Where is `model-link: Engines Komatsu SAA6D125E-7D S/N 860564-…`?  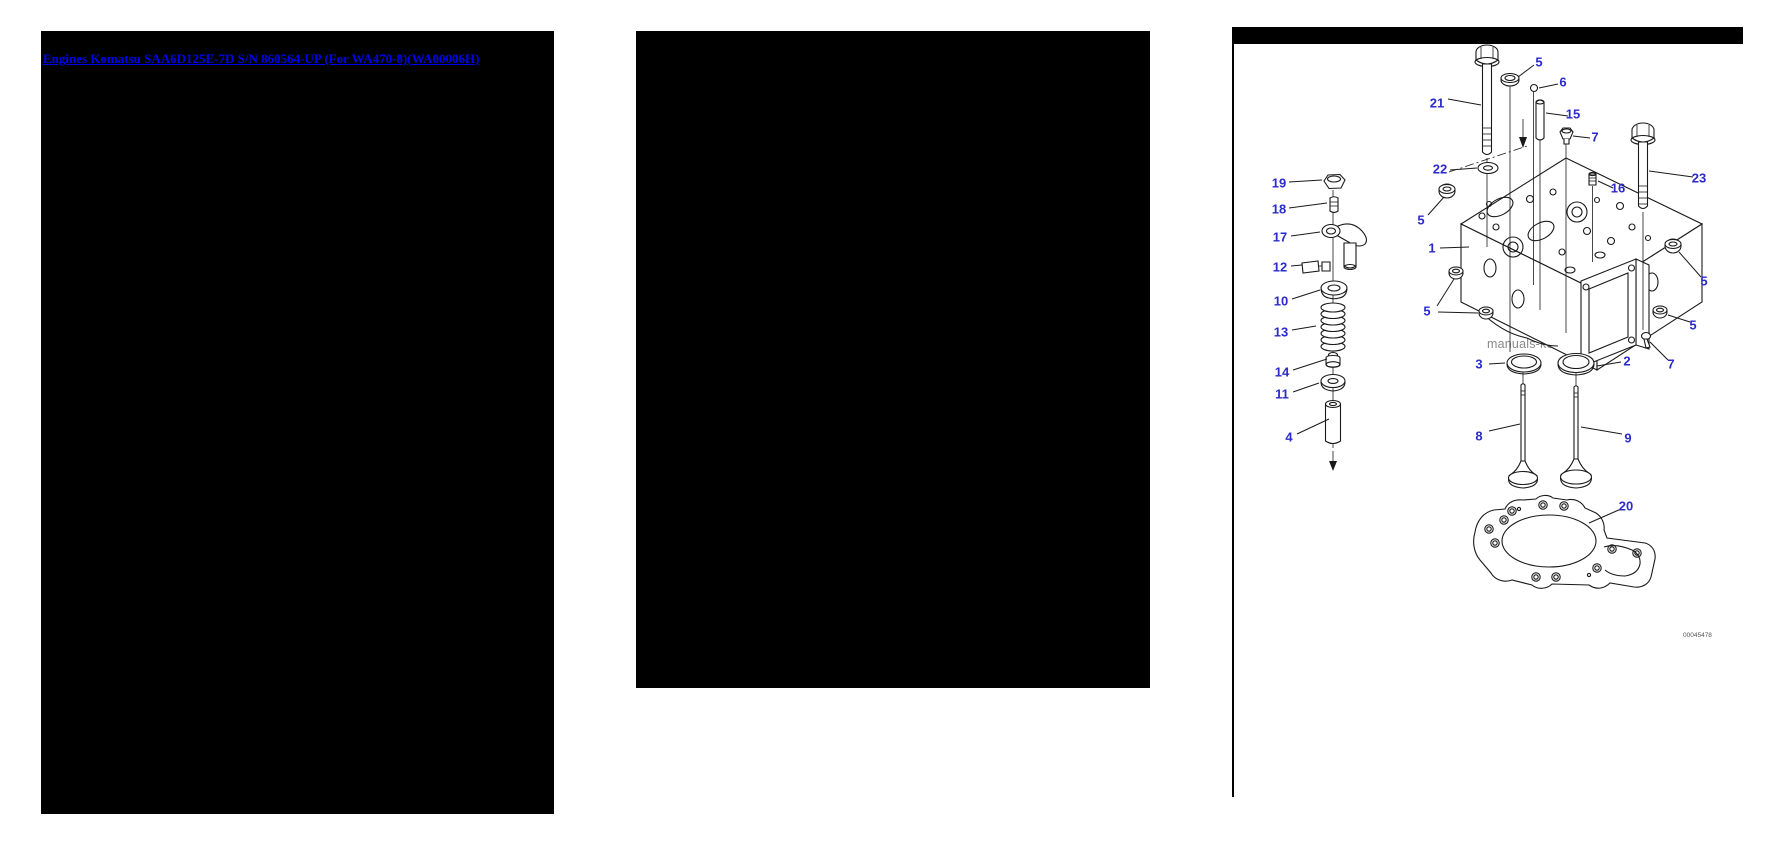
model-link: Engines Komatsu SAA6D125E-7D S/N 860564-… is located at coordinates (261, 58).